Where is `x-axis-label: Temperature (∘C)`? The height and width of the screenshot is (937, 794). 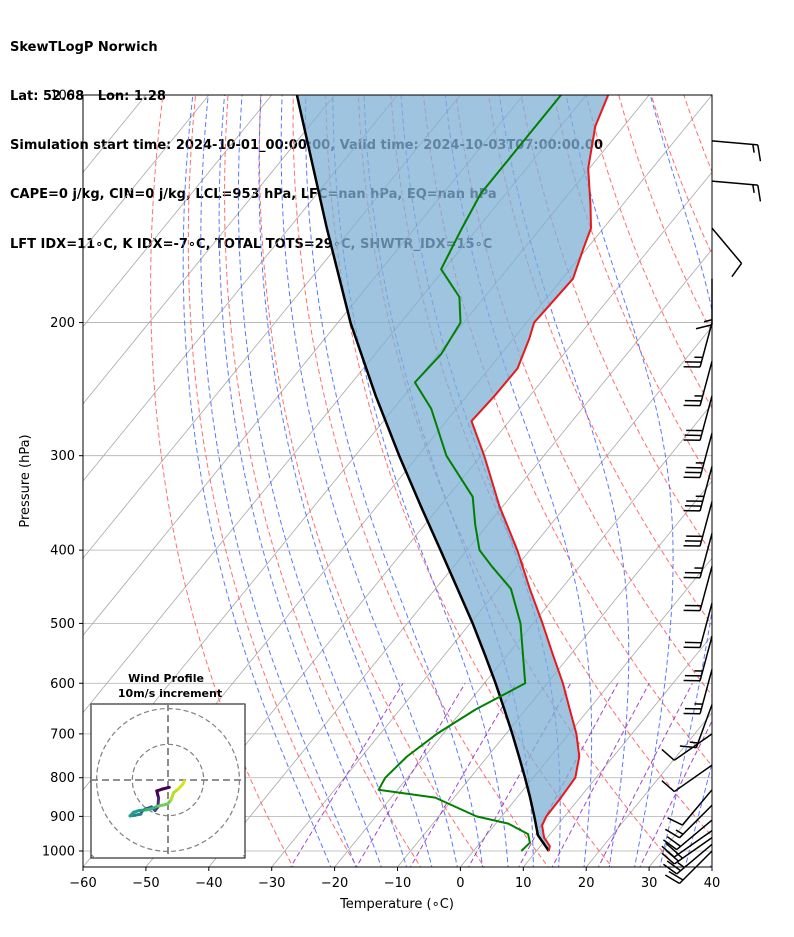
x-axis-label: Temperature (∘C) is located at coordinates (396, 904).